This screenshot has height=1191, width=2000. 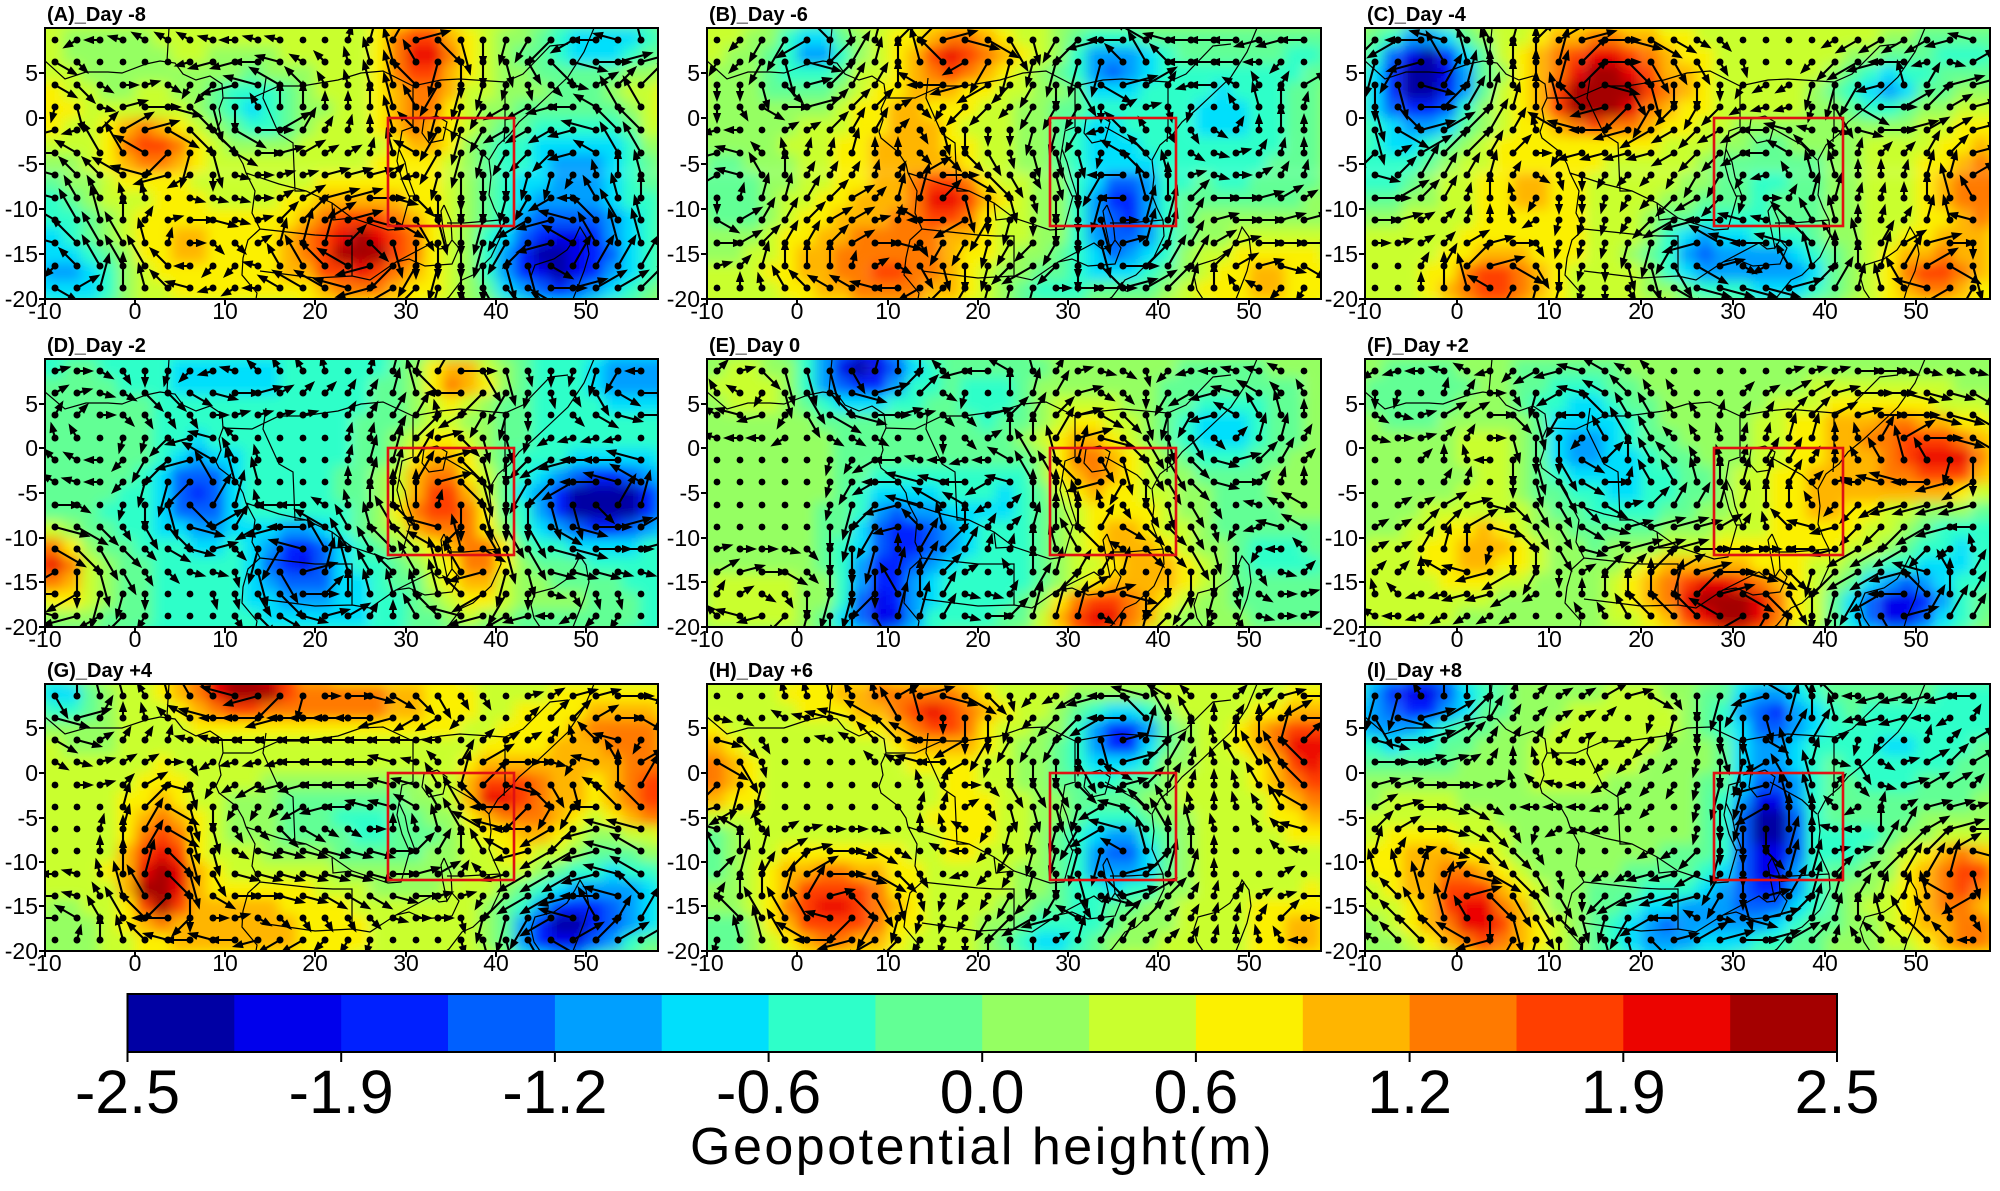 I want to click on svg-text: (F)_Day +2, so click(x=1418, y=346).